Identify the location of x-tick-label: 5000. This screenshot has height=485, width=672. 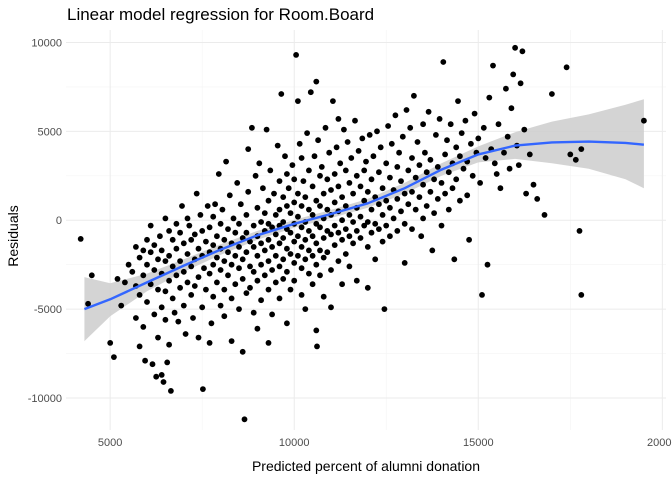
(110, 443).